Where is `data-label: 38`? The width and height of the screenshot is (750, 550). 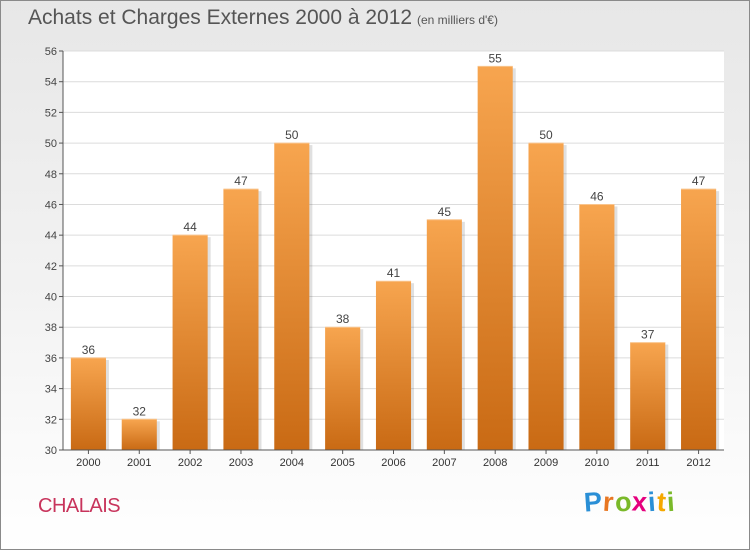
data-label: 38 is located at coordinates (343, 319).